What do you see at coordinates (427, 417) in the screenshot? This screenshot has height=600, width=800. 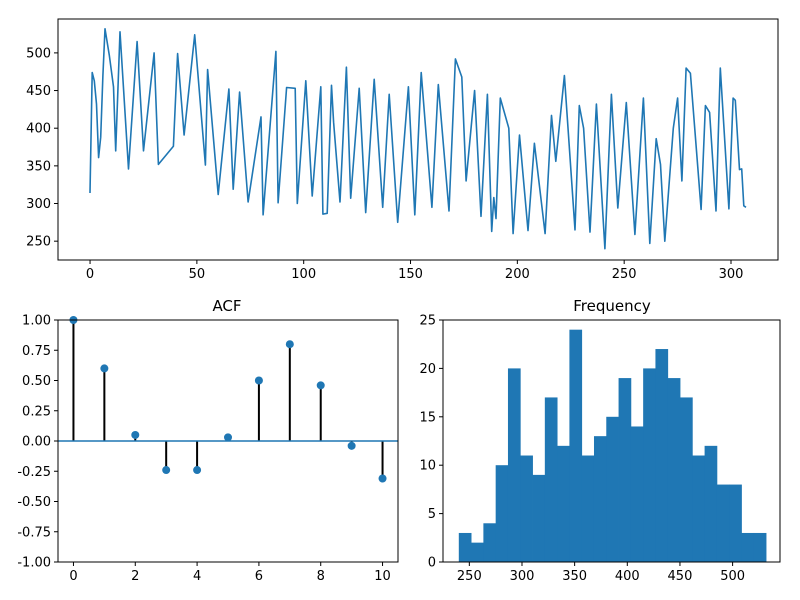 I see `histogram-y-tick-label: 15` at bounding box center [427, 417].